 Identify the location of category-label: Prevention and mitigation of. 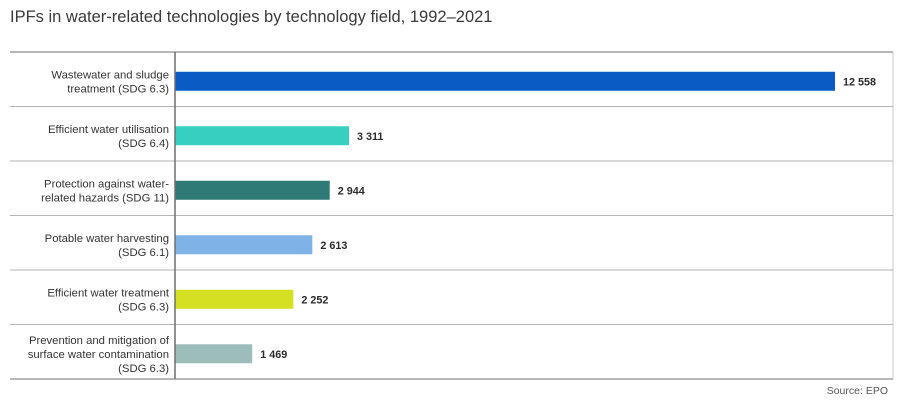
(99, 341).